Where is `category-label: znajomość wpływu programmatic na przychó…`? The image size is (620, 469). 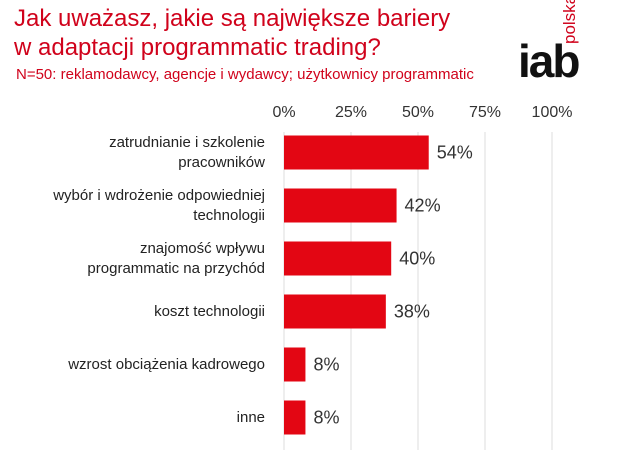
category-label: znajomość wpływu programmatic na przychó… is located at coordinates (176, 258).